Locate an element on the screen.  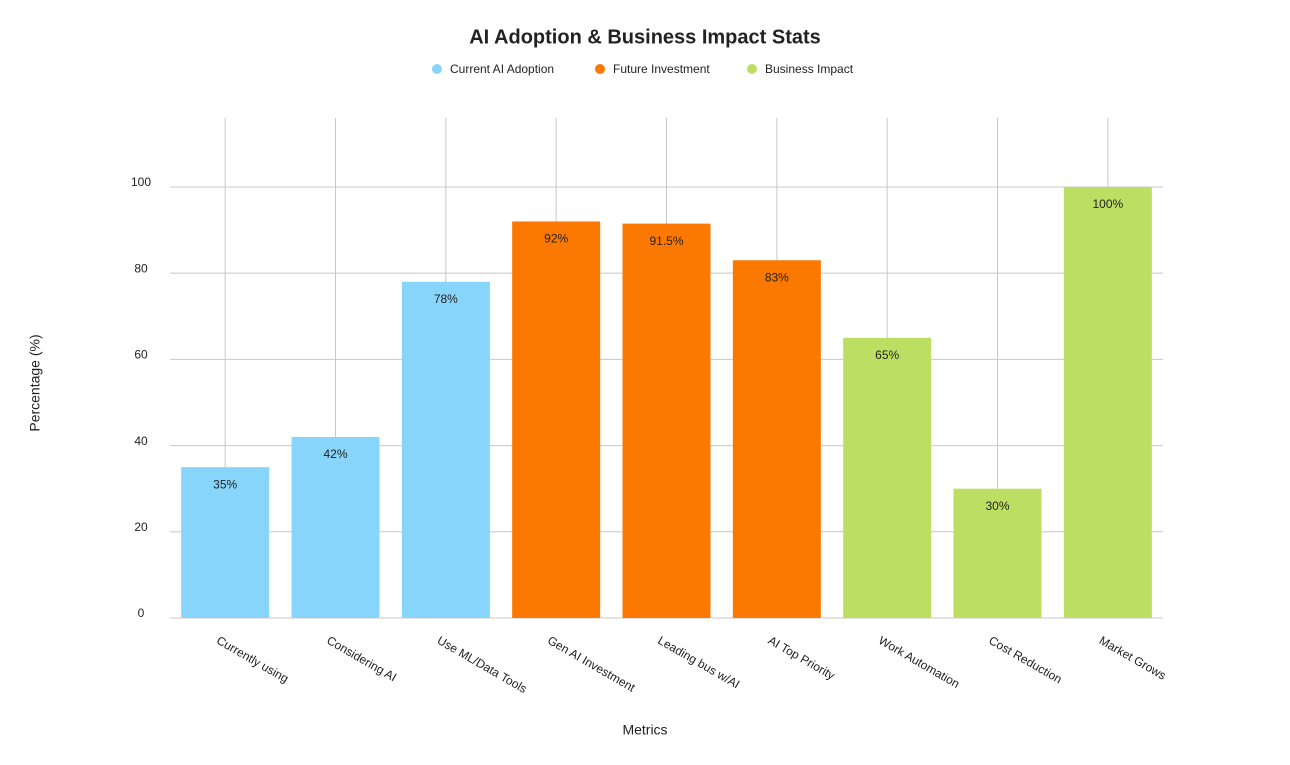
y-tick-label: 40 is located at coordinates (141, 441).